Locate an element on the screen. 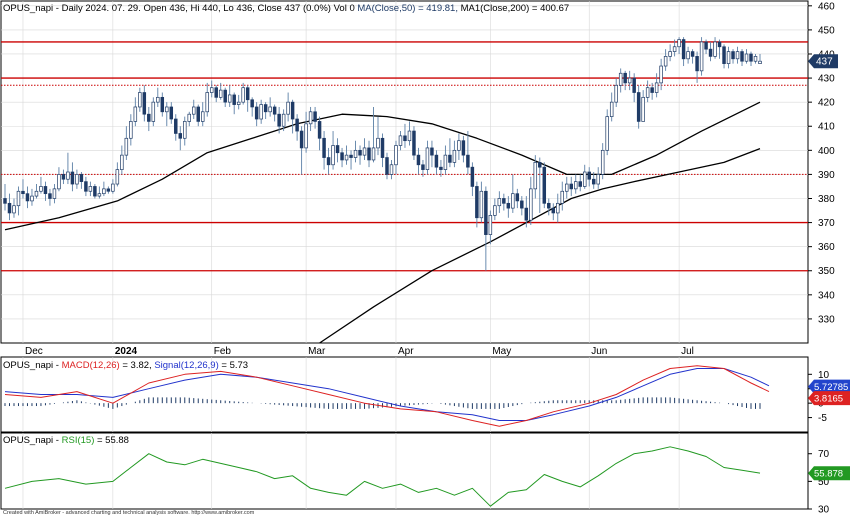 Image resolution: width=850 pixels, height=522 pixels. price-tick-label: 400 is located at coordinates (826, 151).